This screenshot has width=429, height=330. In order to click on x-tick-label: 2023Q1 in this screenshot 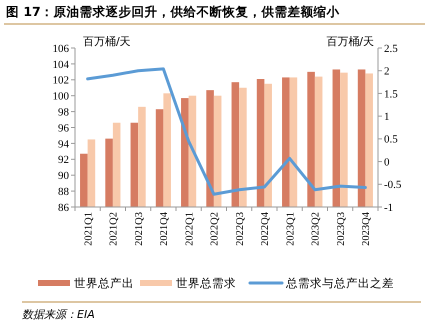, I will do `click(290, 229)`.